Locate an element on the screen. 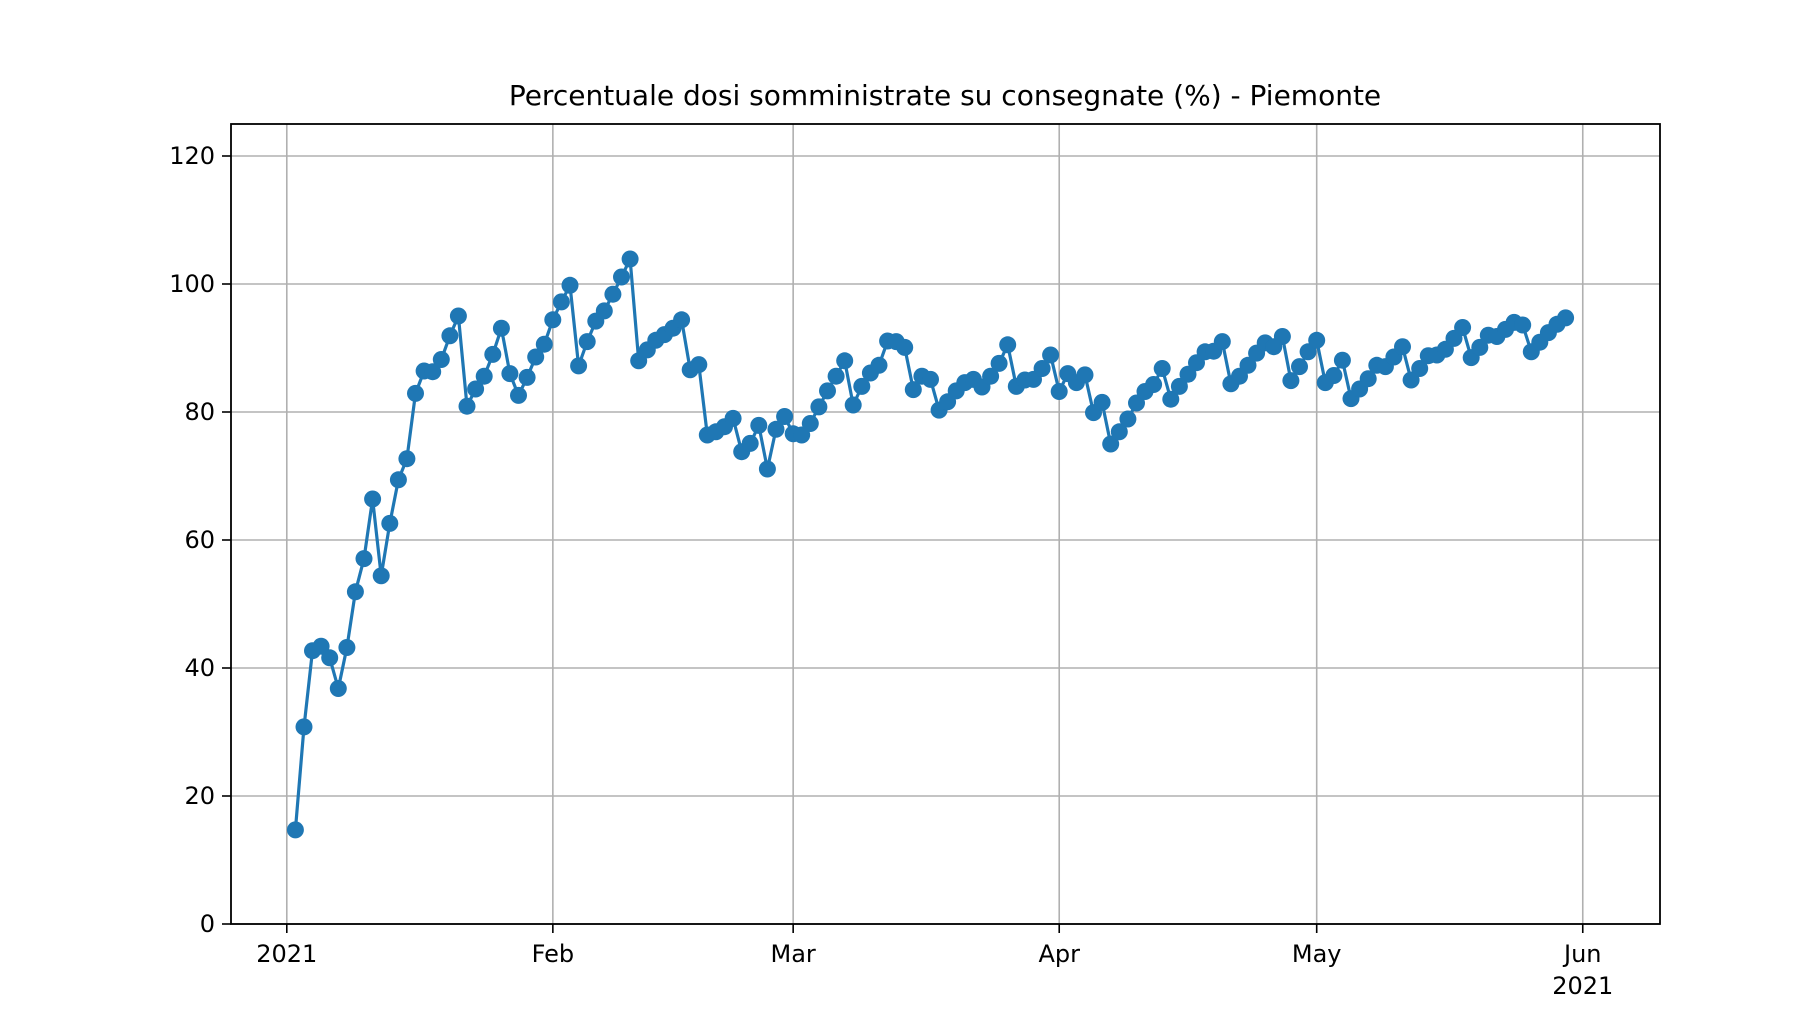  y-tick-label: 80 is located at coordinates (199, 412).